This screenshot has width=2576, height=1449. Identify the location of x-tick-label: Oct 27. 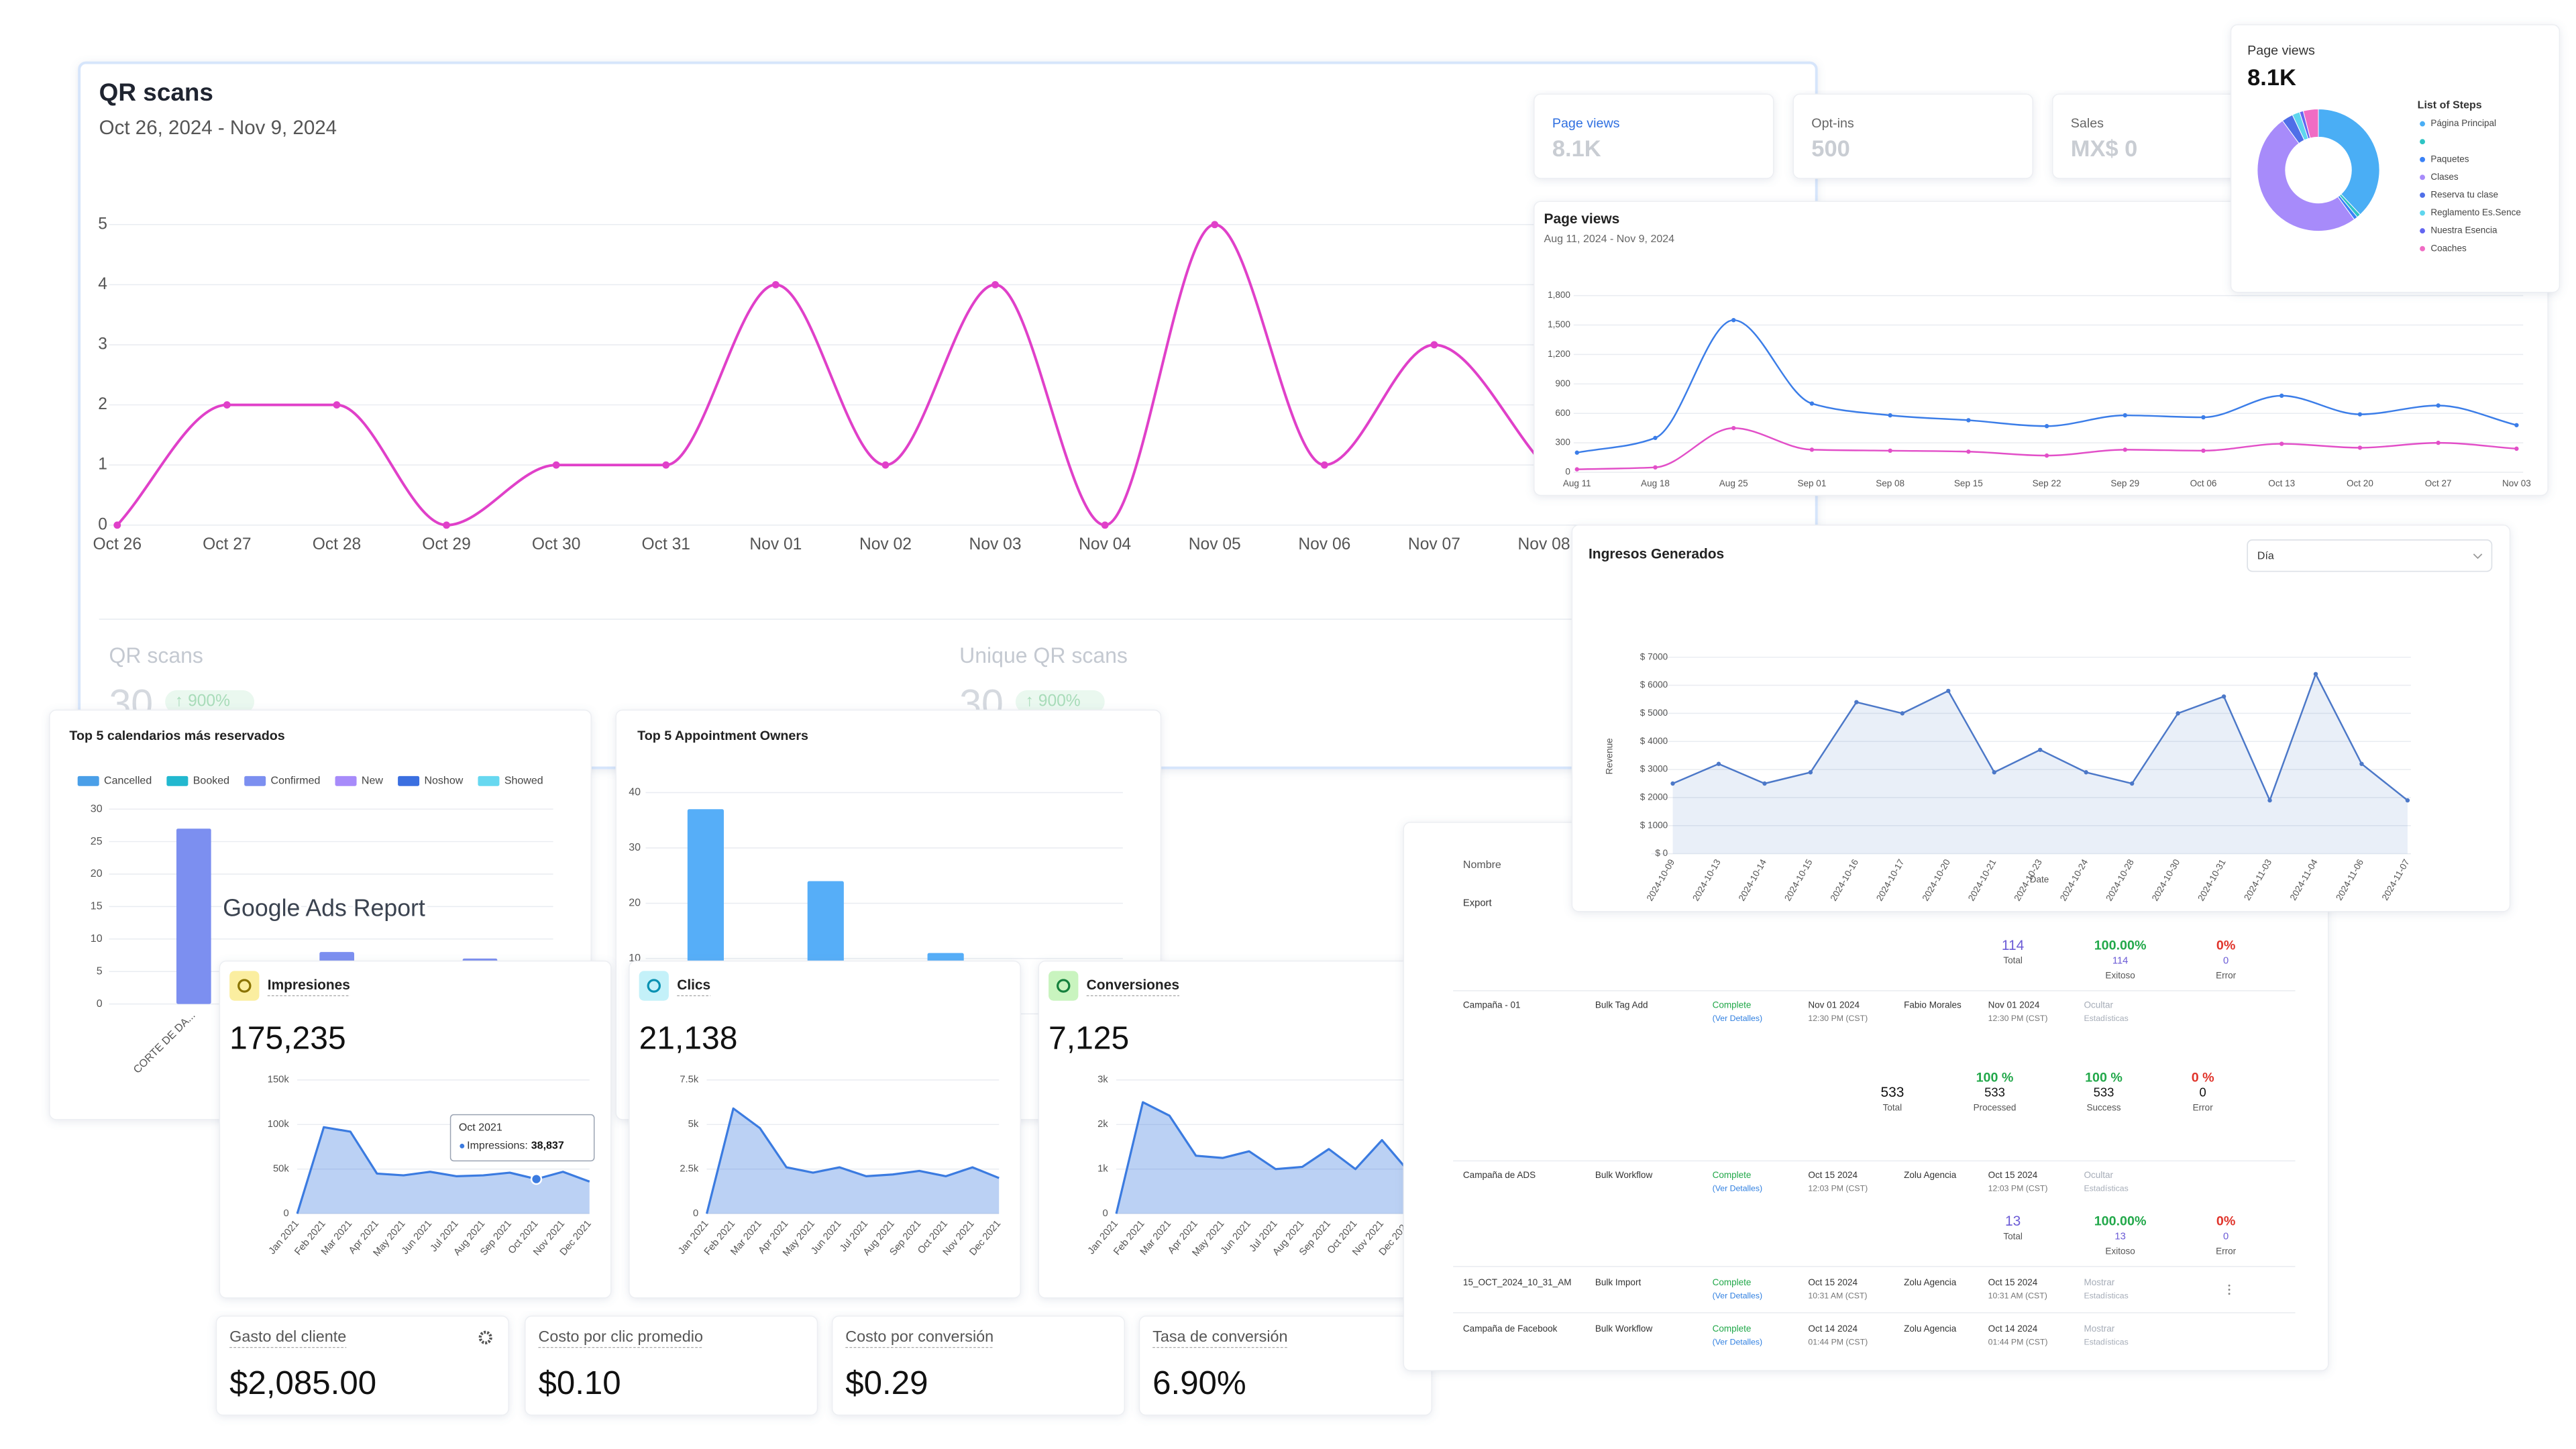
(2438, 483).